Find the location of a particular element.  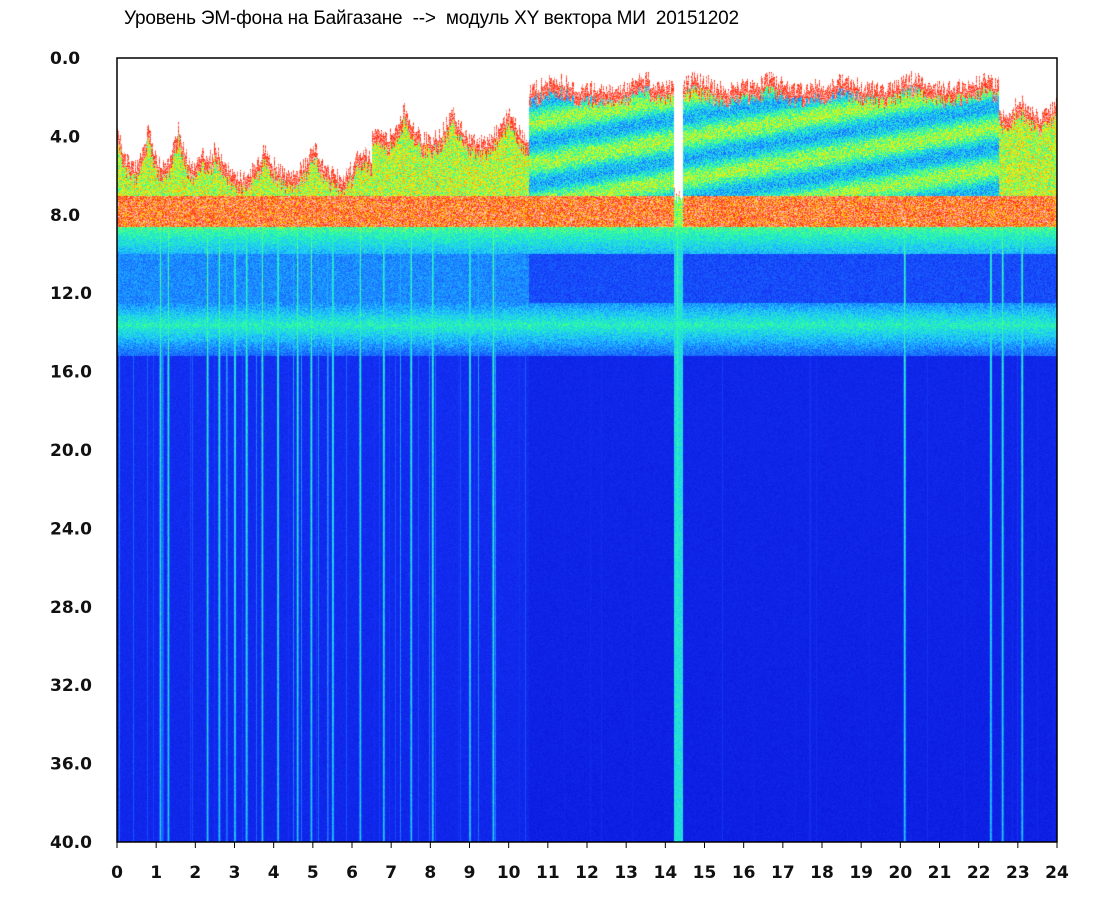

y-tick-label: 16.0 is located at coordinates (71, 373).